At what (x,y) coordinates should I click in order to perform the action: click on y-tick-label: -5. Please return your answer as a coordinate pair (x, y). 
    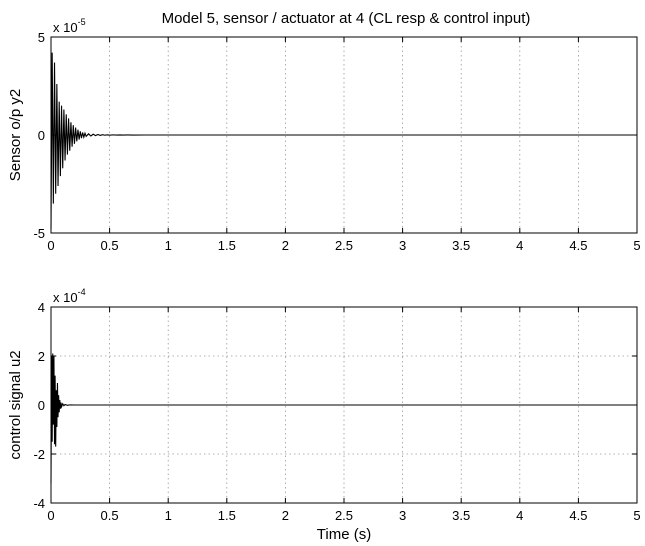
    Looking at the image, I should click on (39, 233).